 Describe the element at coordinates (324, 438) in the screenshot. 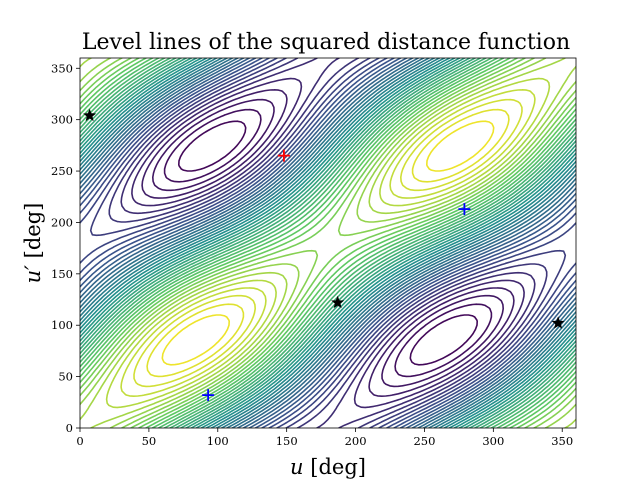

I see `x-axis-ticks: 0 50 100 150 200 250 300 350` at that location.